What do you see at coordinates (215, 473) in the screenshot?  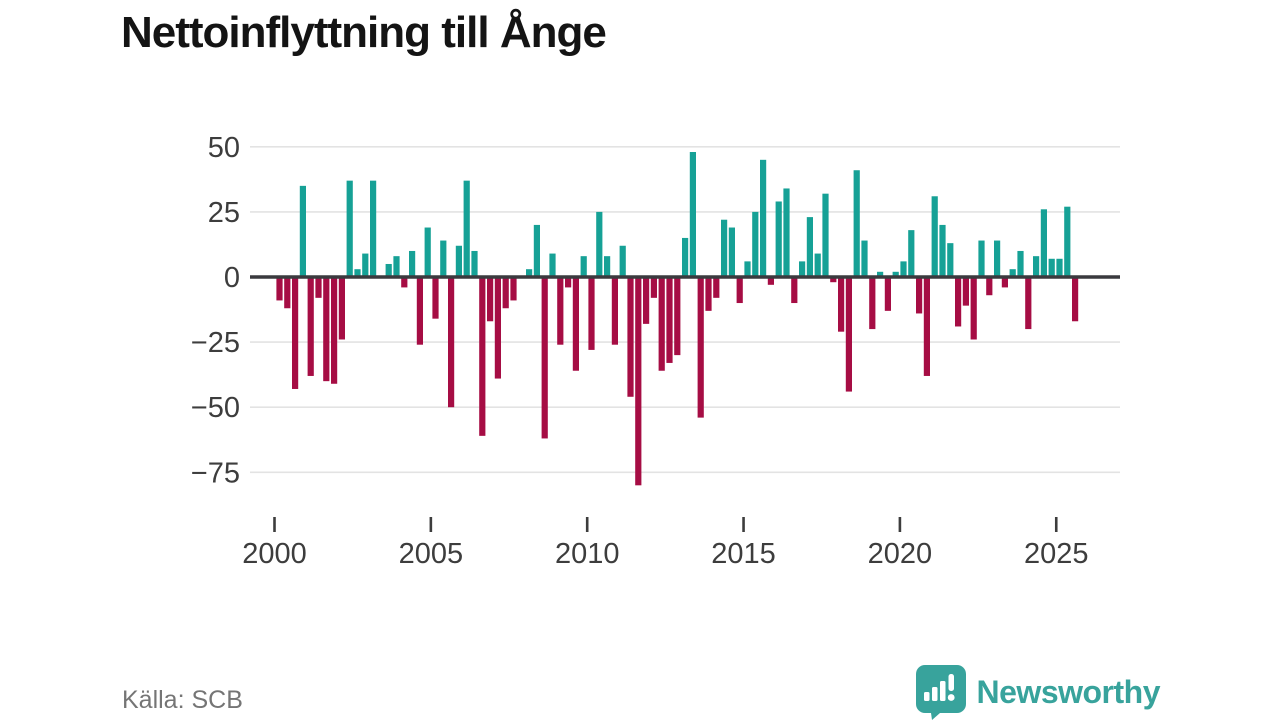 I see `y-tick-label: −75` at bounding box center [215, 473].